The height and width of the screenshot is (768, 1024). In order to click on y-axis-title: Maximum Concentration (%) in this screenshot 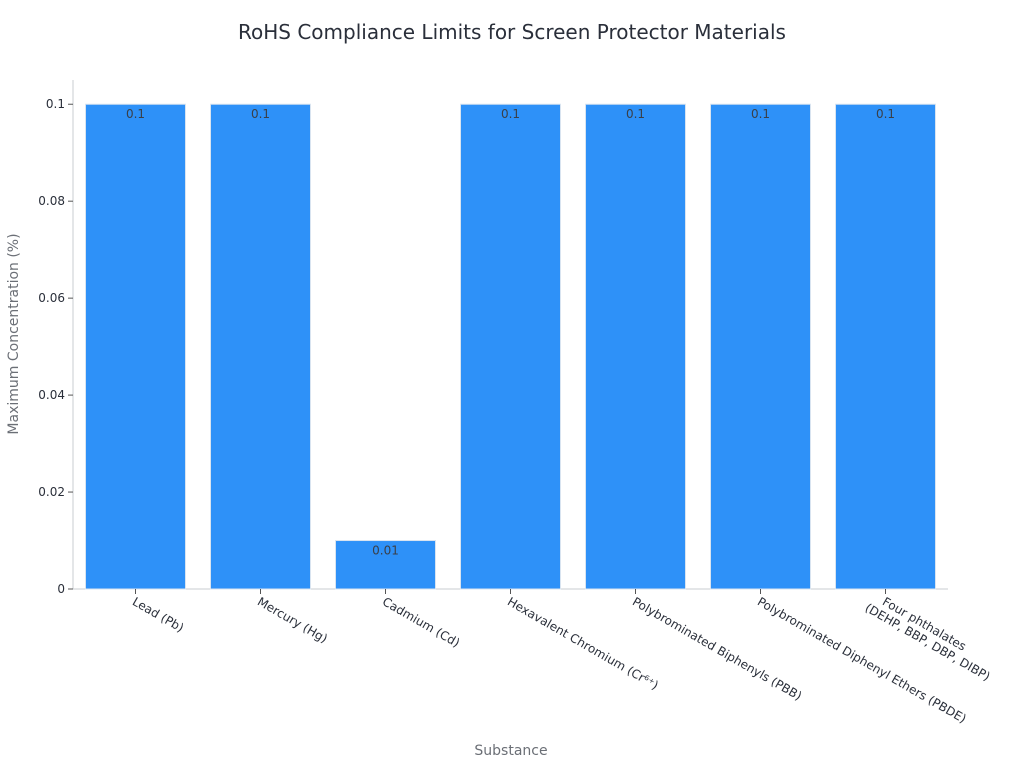, I will do `click(14, 333)`.